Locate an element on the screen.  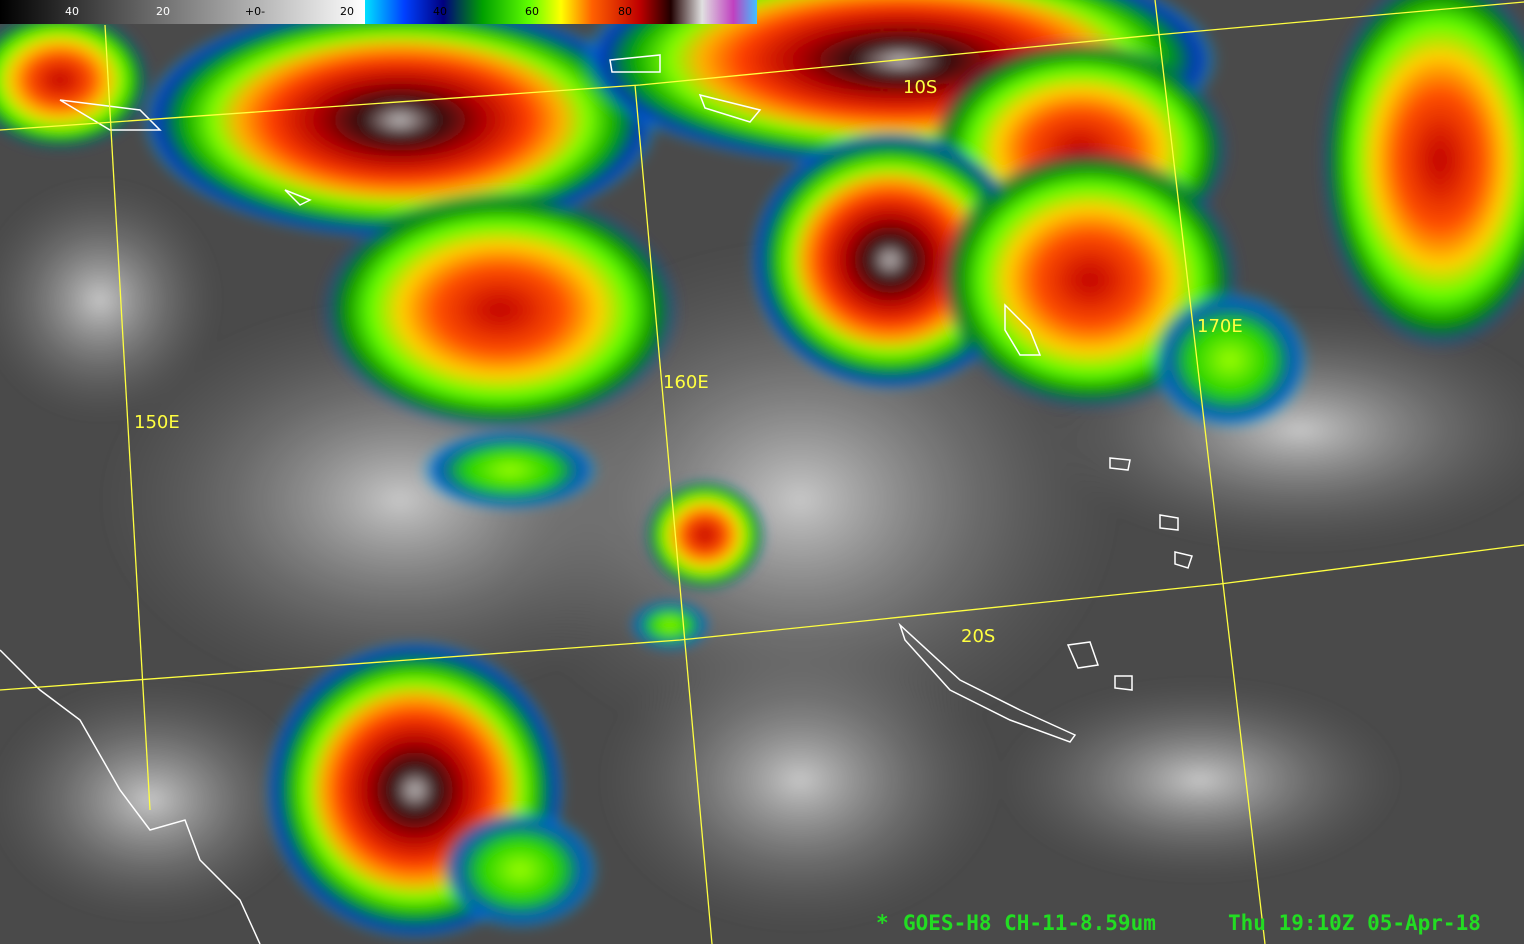
colorbar: 40 20 +0- 20 40 60 80 is located at coordinates (378, 12).